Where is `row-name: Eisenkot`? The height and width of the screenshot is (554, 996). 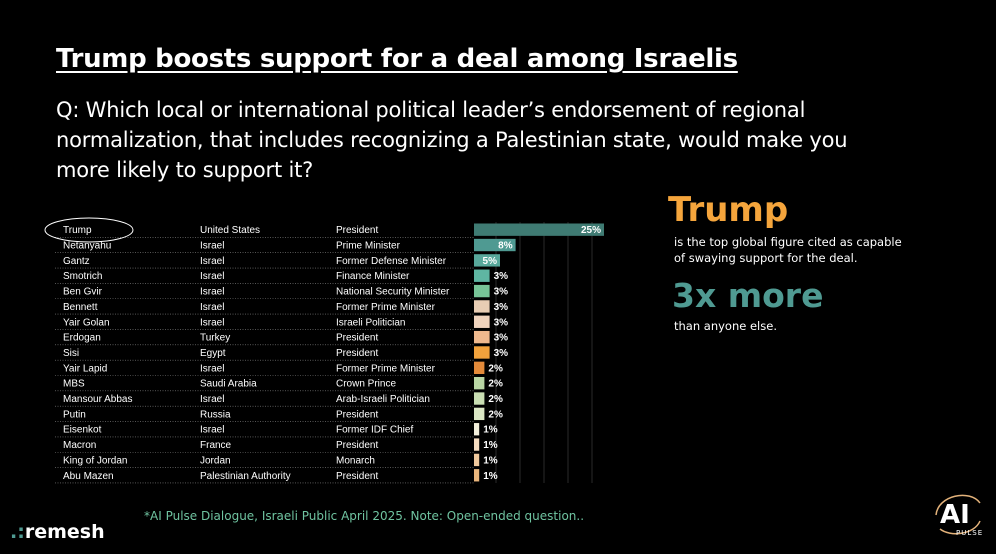 row-name: Eisenkot is located at coordinates (82, 430).